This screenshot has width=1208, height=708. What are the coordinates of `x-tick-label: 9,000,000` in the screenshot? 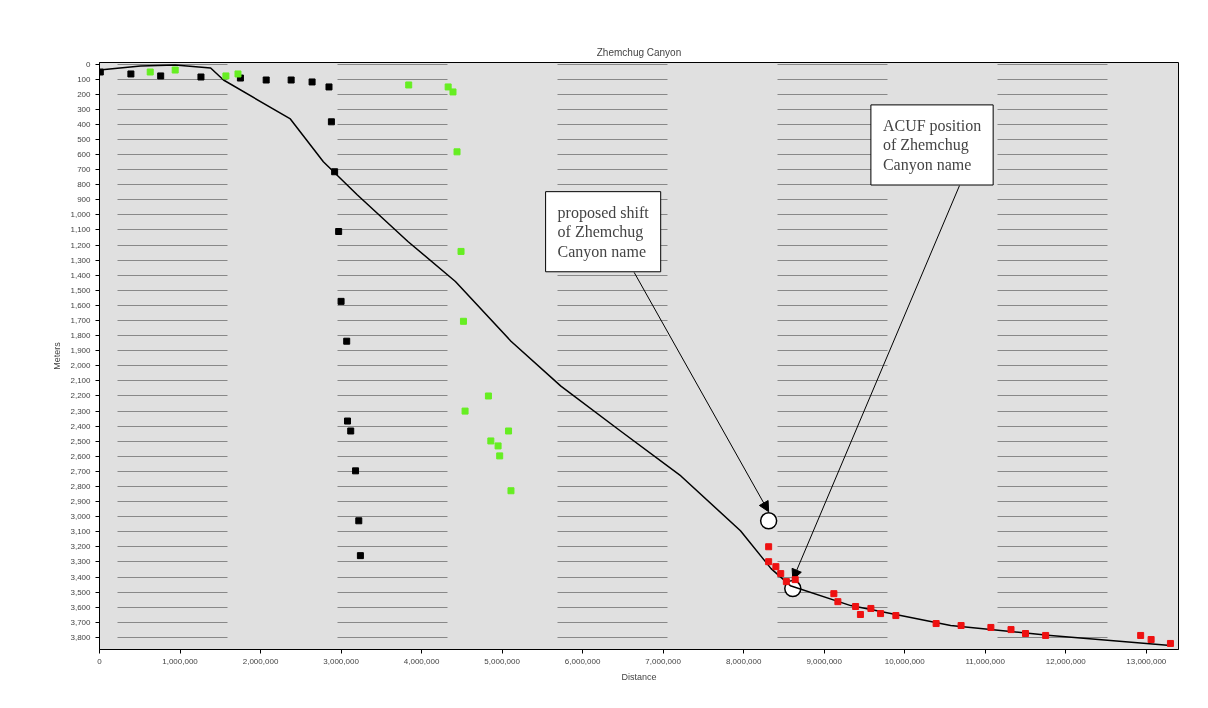 It's located at (824, 661).